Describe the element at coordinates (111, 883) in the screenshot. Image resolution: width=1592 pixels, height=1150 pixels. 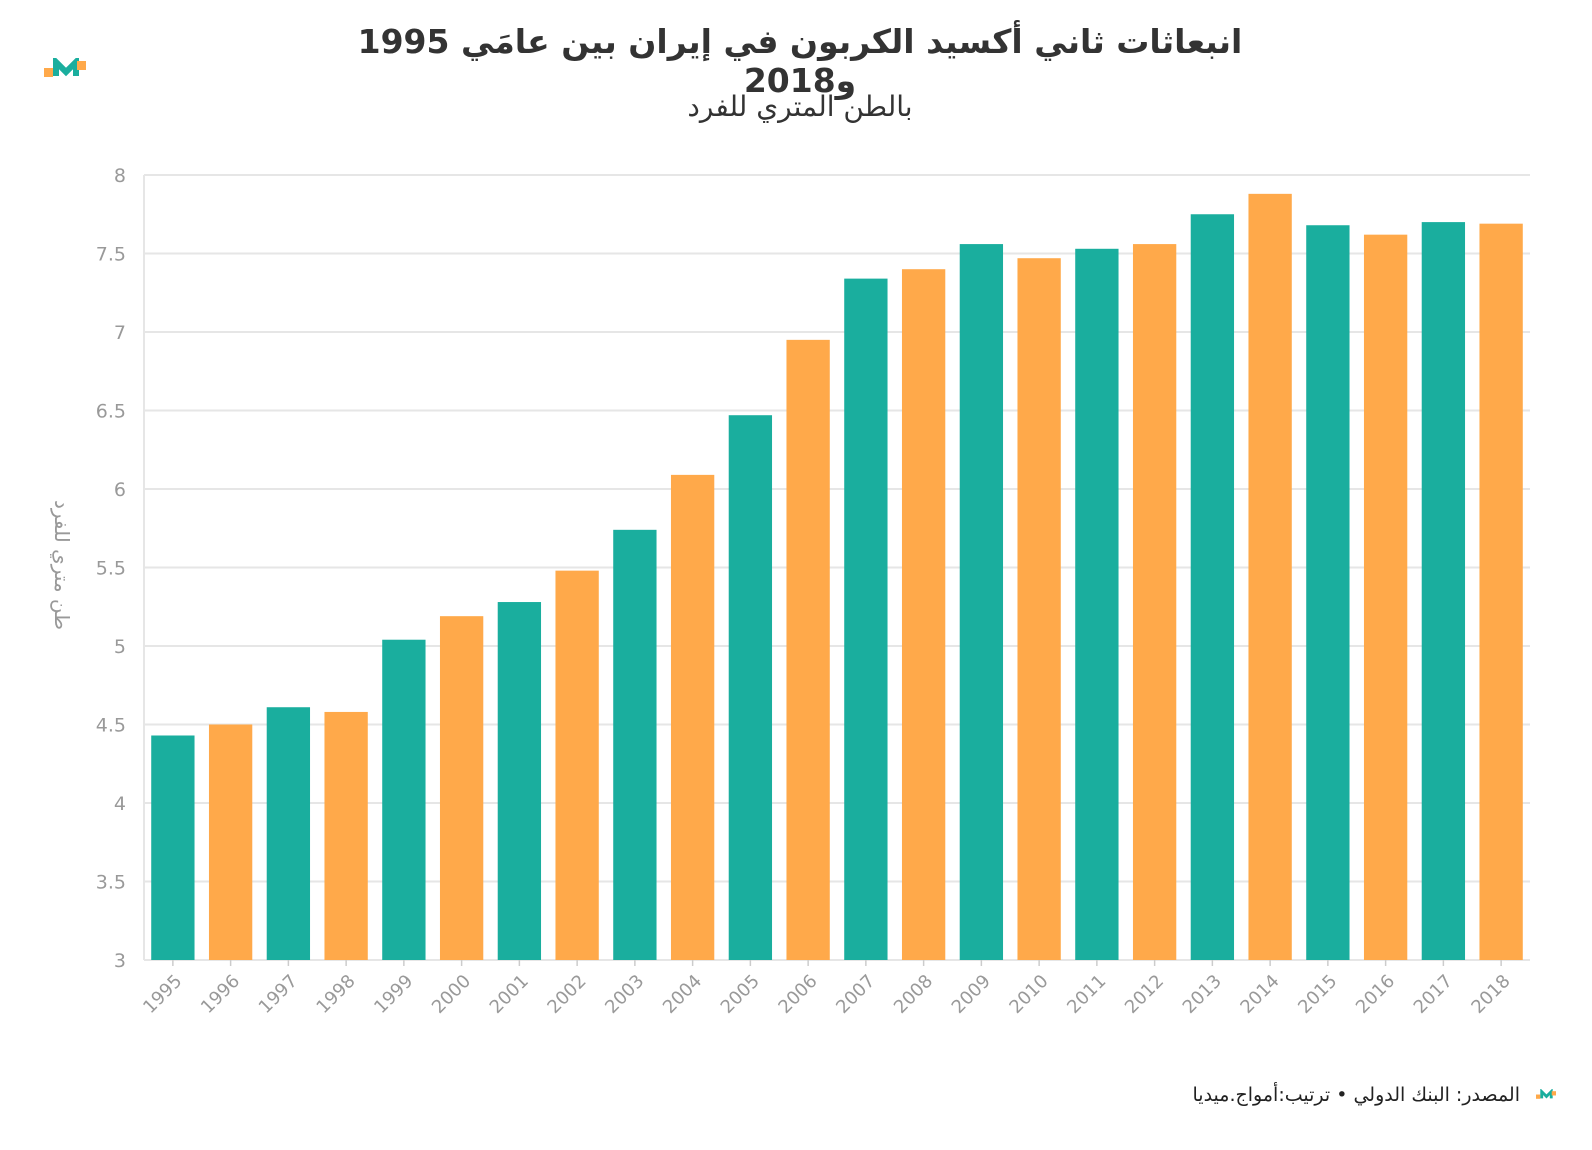
I see `y-tick-label: 3.5` at that location.